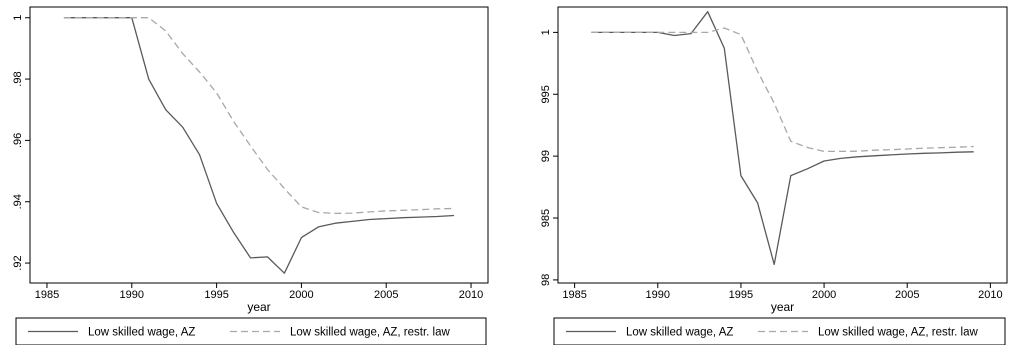 The image size is (1015, 345). What do you see at coordinates (18, 201) in the screenshot?
I see `y-tick-label: .94` at bounding box center [18, 201].